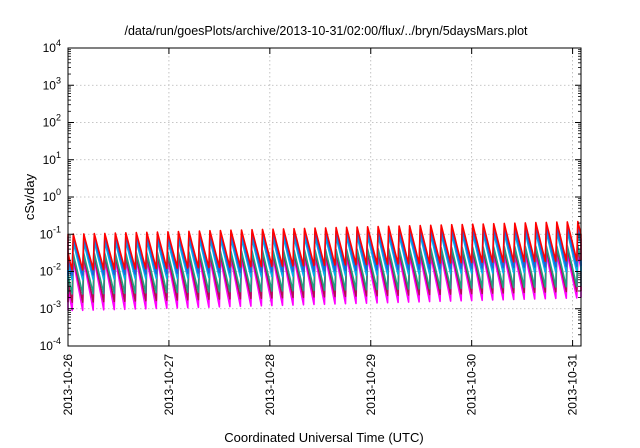  Describe the element at coordinates (52, 158) in the screenshot. I see `y-tick-label: 10¹` at that location.